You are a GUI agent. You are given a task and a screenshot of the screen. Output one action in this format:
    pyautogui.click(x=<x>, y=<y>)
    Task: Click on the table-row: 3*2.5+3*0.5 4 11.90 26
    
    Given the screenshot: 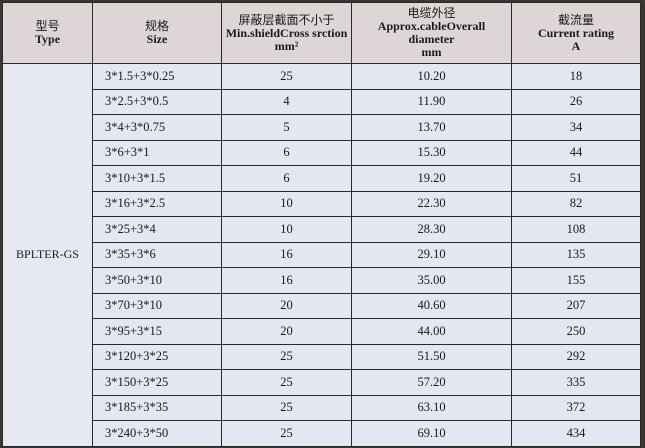 What is the action you would take?
    pyautogui.click(x=322, y=101)
    